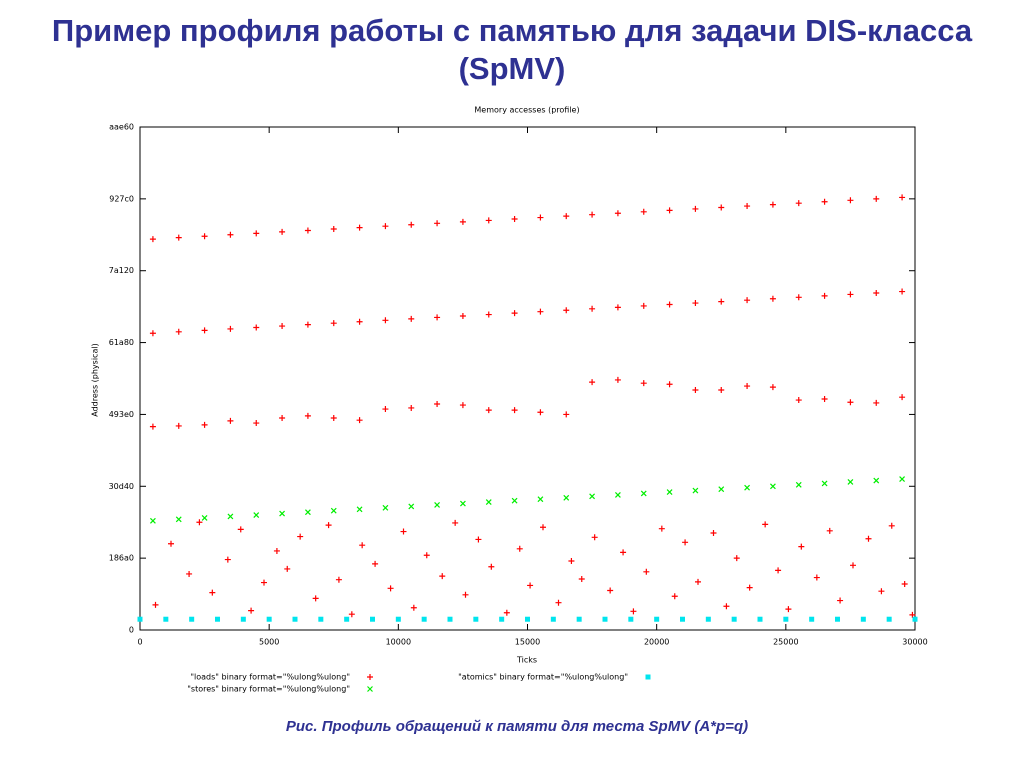 Image resolution: width=1024 pixels, height=768 pixels. What do you see at coordinates (526, 660) in the screenshot?
I see `x-axis-label: Ticks` at bounding box center [526, 660].